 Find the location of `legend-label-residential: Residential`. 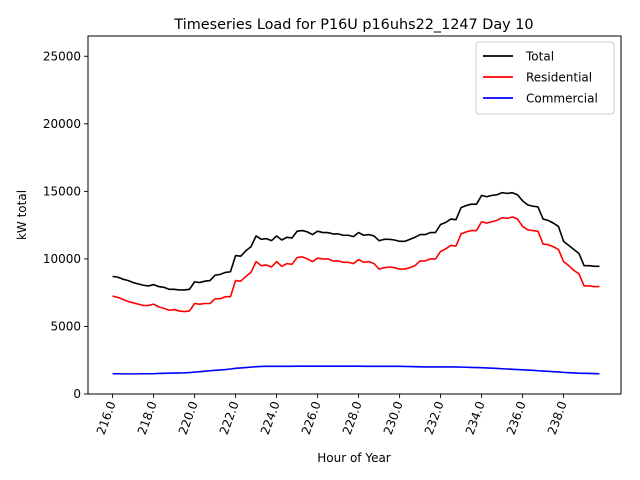

legend-label-residential: Residential is located at coordinates (559, 78).